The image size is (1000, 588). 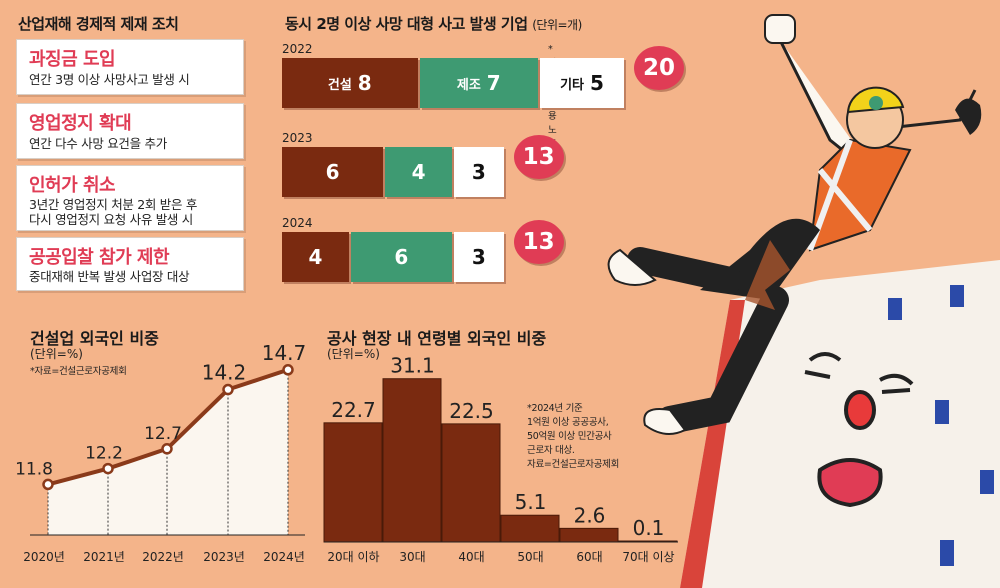 What do you see at coordinates (589, 557) in the screenshot?
I see `x-tick-label: 60대` at bounding box center [589, 557].